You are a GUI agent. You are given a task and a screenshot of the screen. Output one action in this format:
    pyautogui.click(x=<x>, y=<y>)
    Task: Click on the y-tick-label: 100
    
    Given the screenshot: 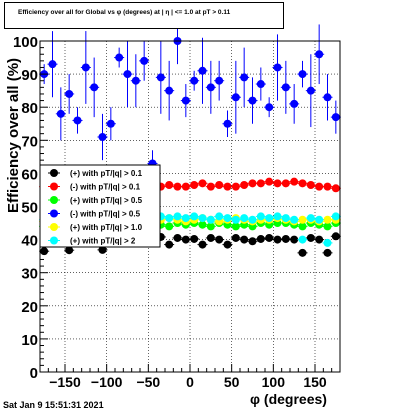 What is the action you would take?
    pyautogui.click(x=25, y=42)
    